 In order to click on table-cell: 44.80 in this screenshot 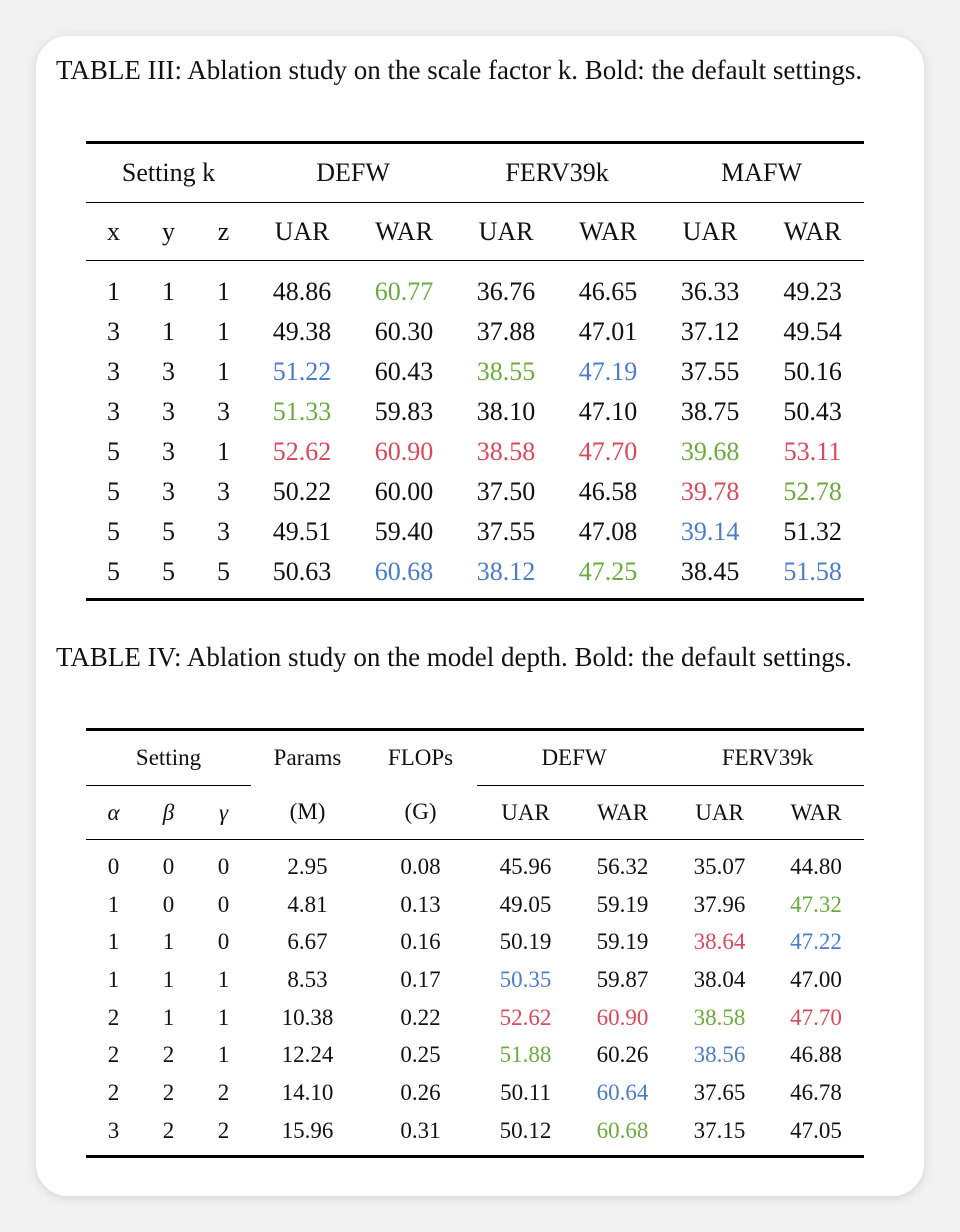, I will do `click(816, 866)`.